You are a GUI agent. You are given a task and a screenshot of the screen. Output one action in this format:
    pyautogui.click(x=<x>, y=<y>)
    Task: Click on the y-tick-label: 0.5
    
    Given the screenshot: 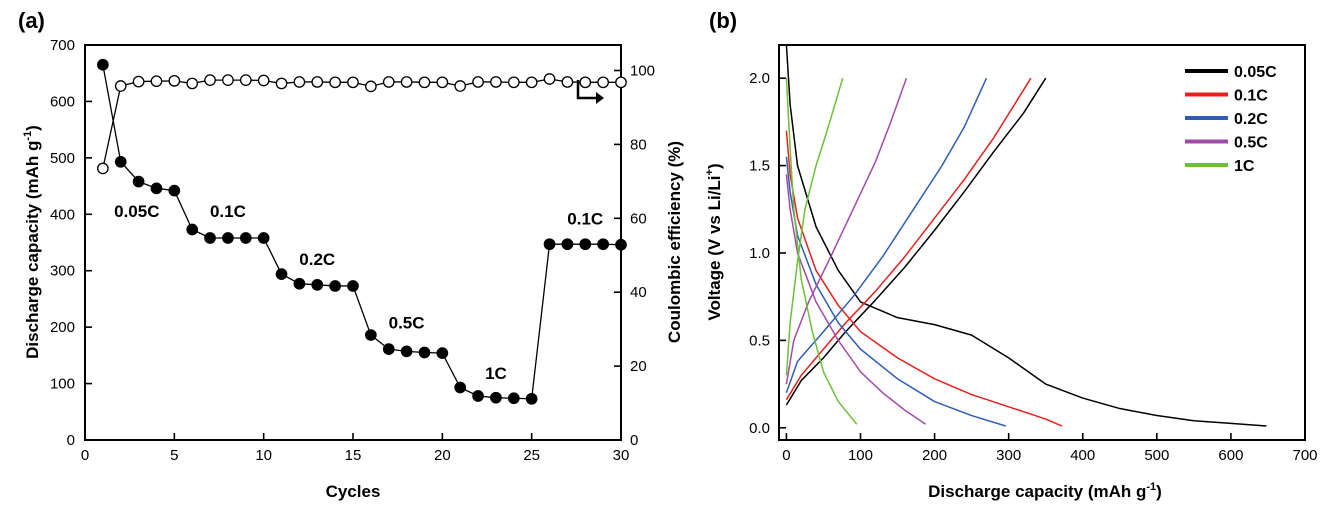 What is the action you would take?
    pyautogui.click(x=759, y=340)
    